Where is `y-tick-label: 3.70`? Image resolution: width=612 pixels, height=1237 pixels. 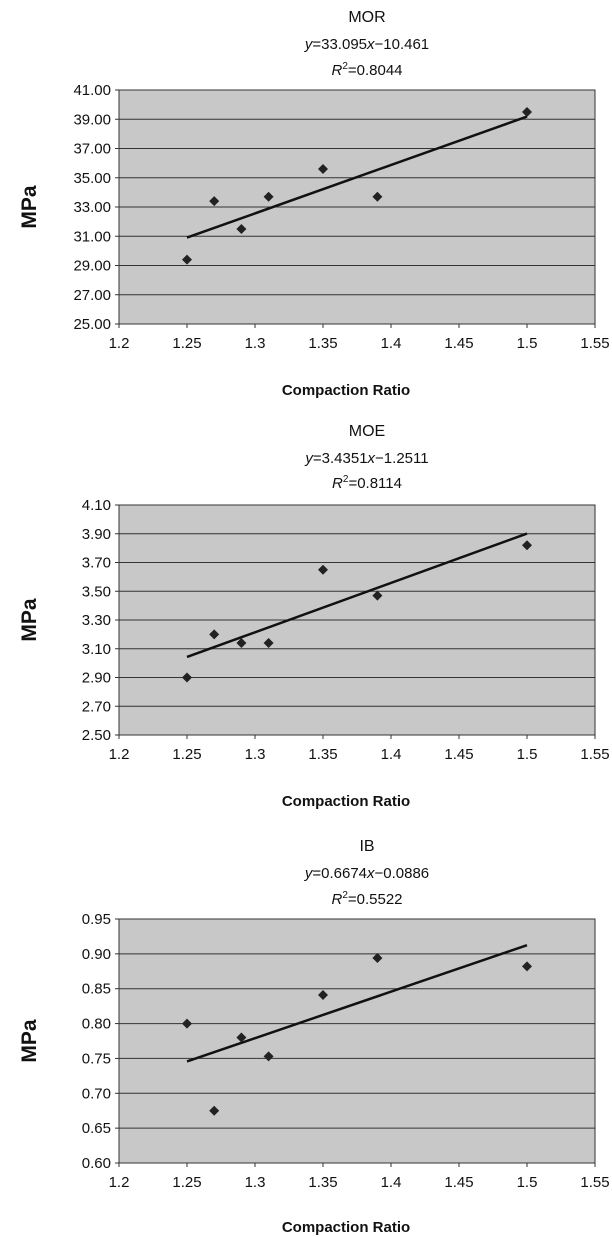
y-tick-label: 3.70 is located at coordinates (96, 563).